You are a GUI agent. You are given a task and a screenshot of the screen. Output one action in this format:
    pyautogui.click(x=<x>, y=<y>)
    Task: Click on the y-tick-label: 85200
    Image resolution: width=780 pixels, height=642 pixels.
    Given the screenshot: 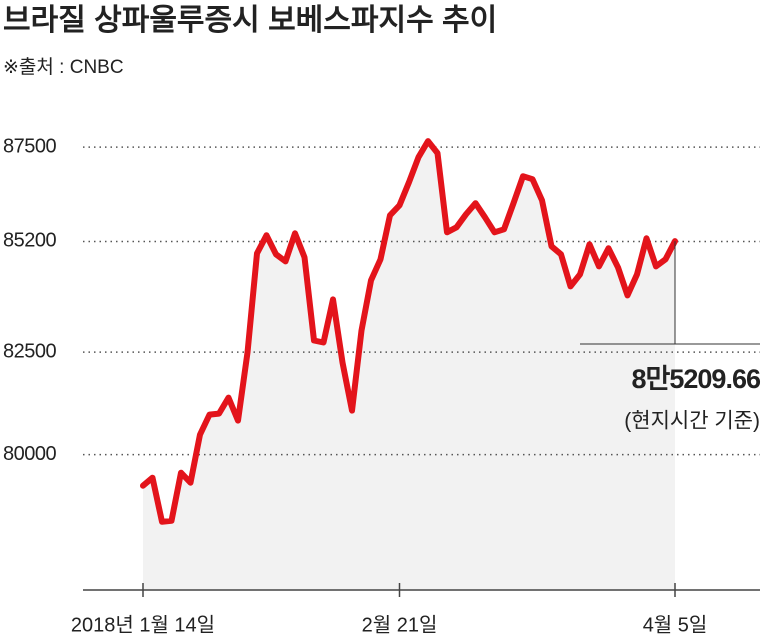 What is the action you would take?
    pyautogui.click(x=29, y=241)
    